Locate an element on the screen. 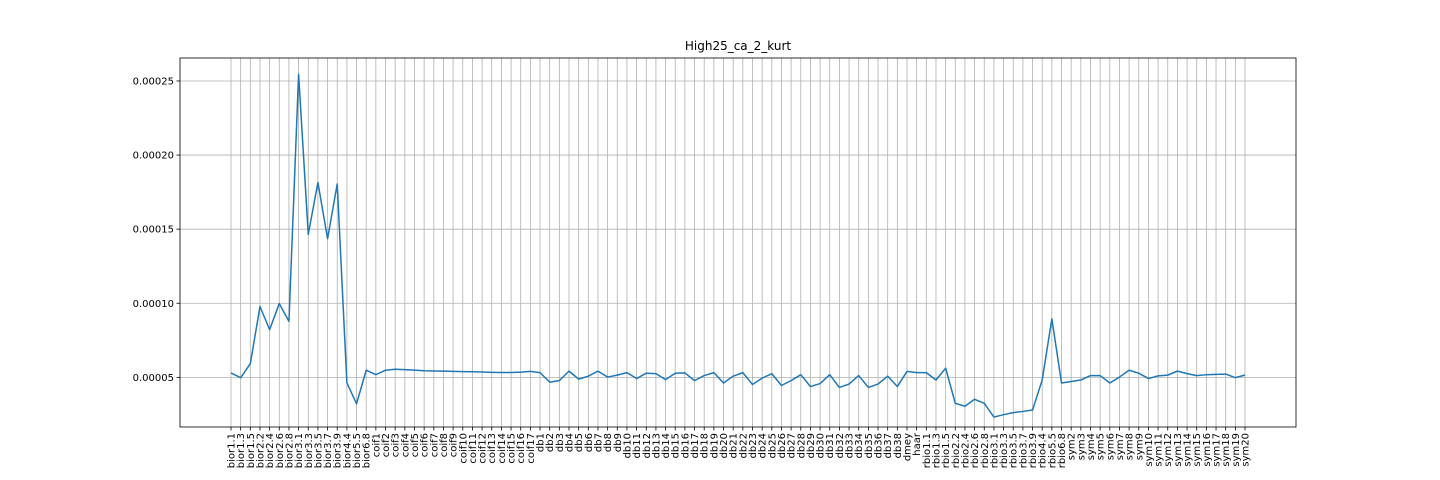  x-tick-label: coif14 is located at coordinates (502, 448).